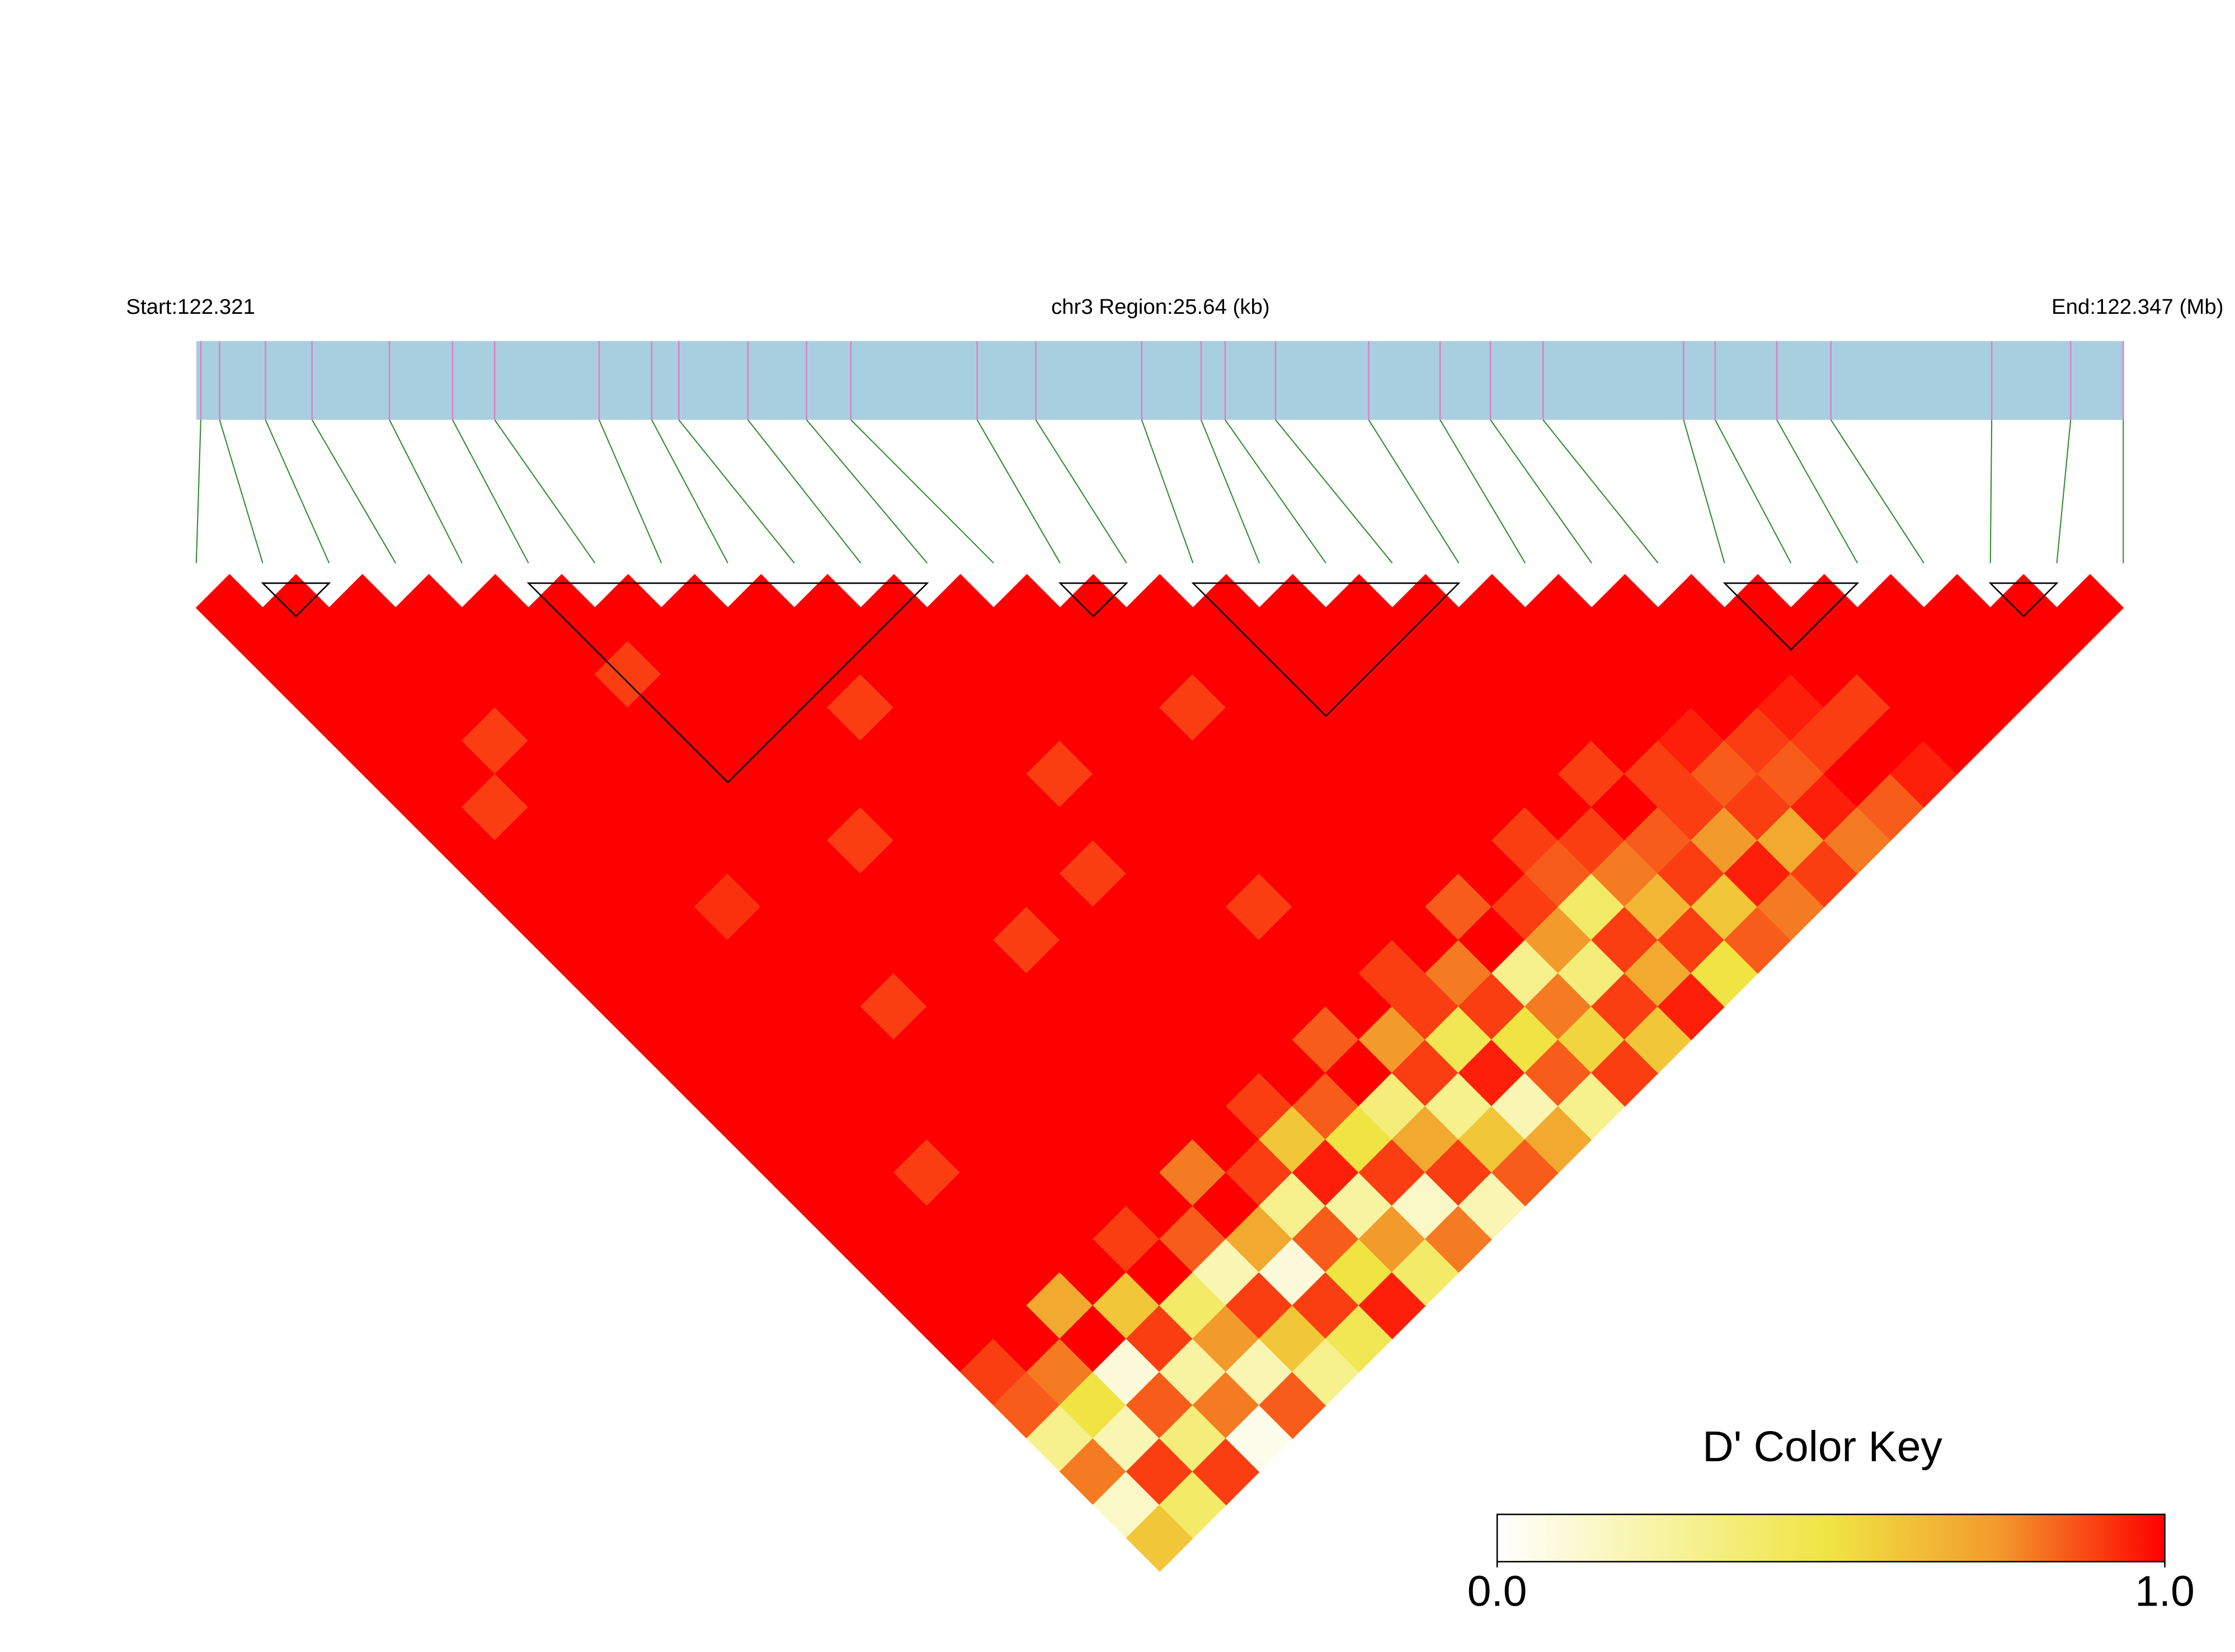  What do you see at coordinates (1822, 1447) in the screenshot?
I see `key-title: D' Color Key` at bounding box center [1822, 1447].